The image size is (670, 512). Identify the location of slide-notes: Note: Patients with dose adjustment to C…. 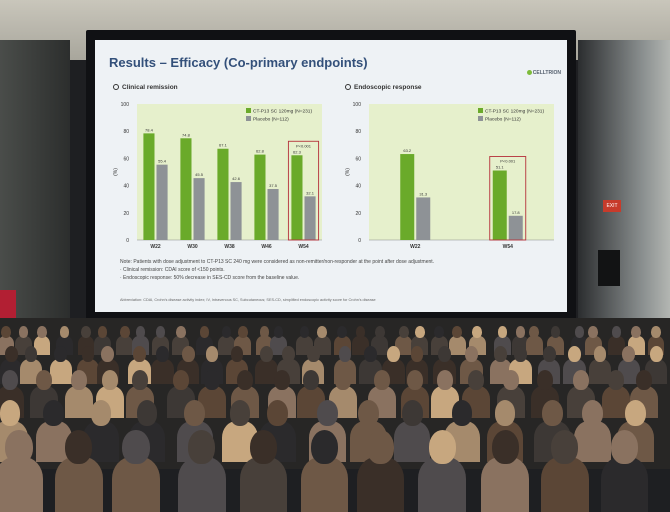
(277, 270).